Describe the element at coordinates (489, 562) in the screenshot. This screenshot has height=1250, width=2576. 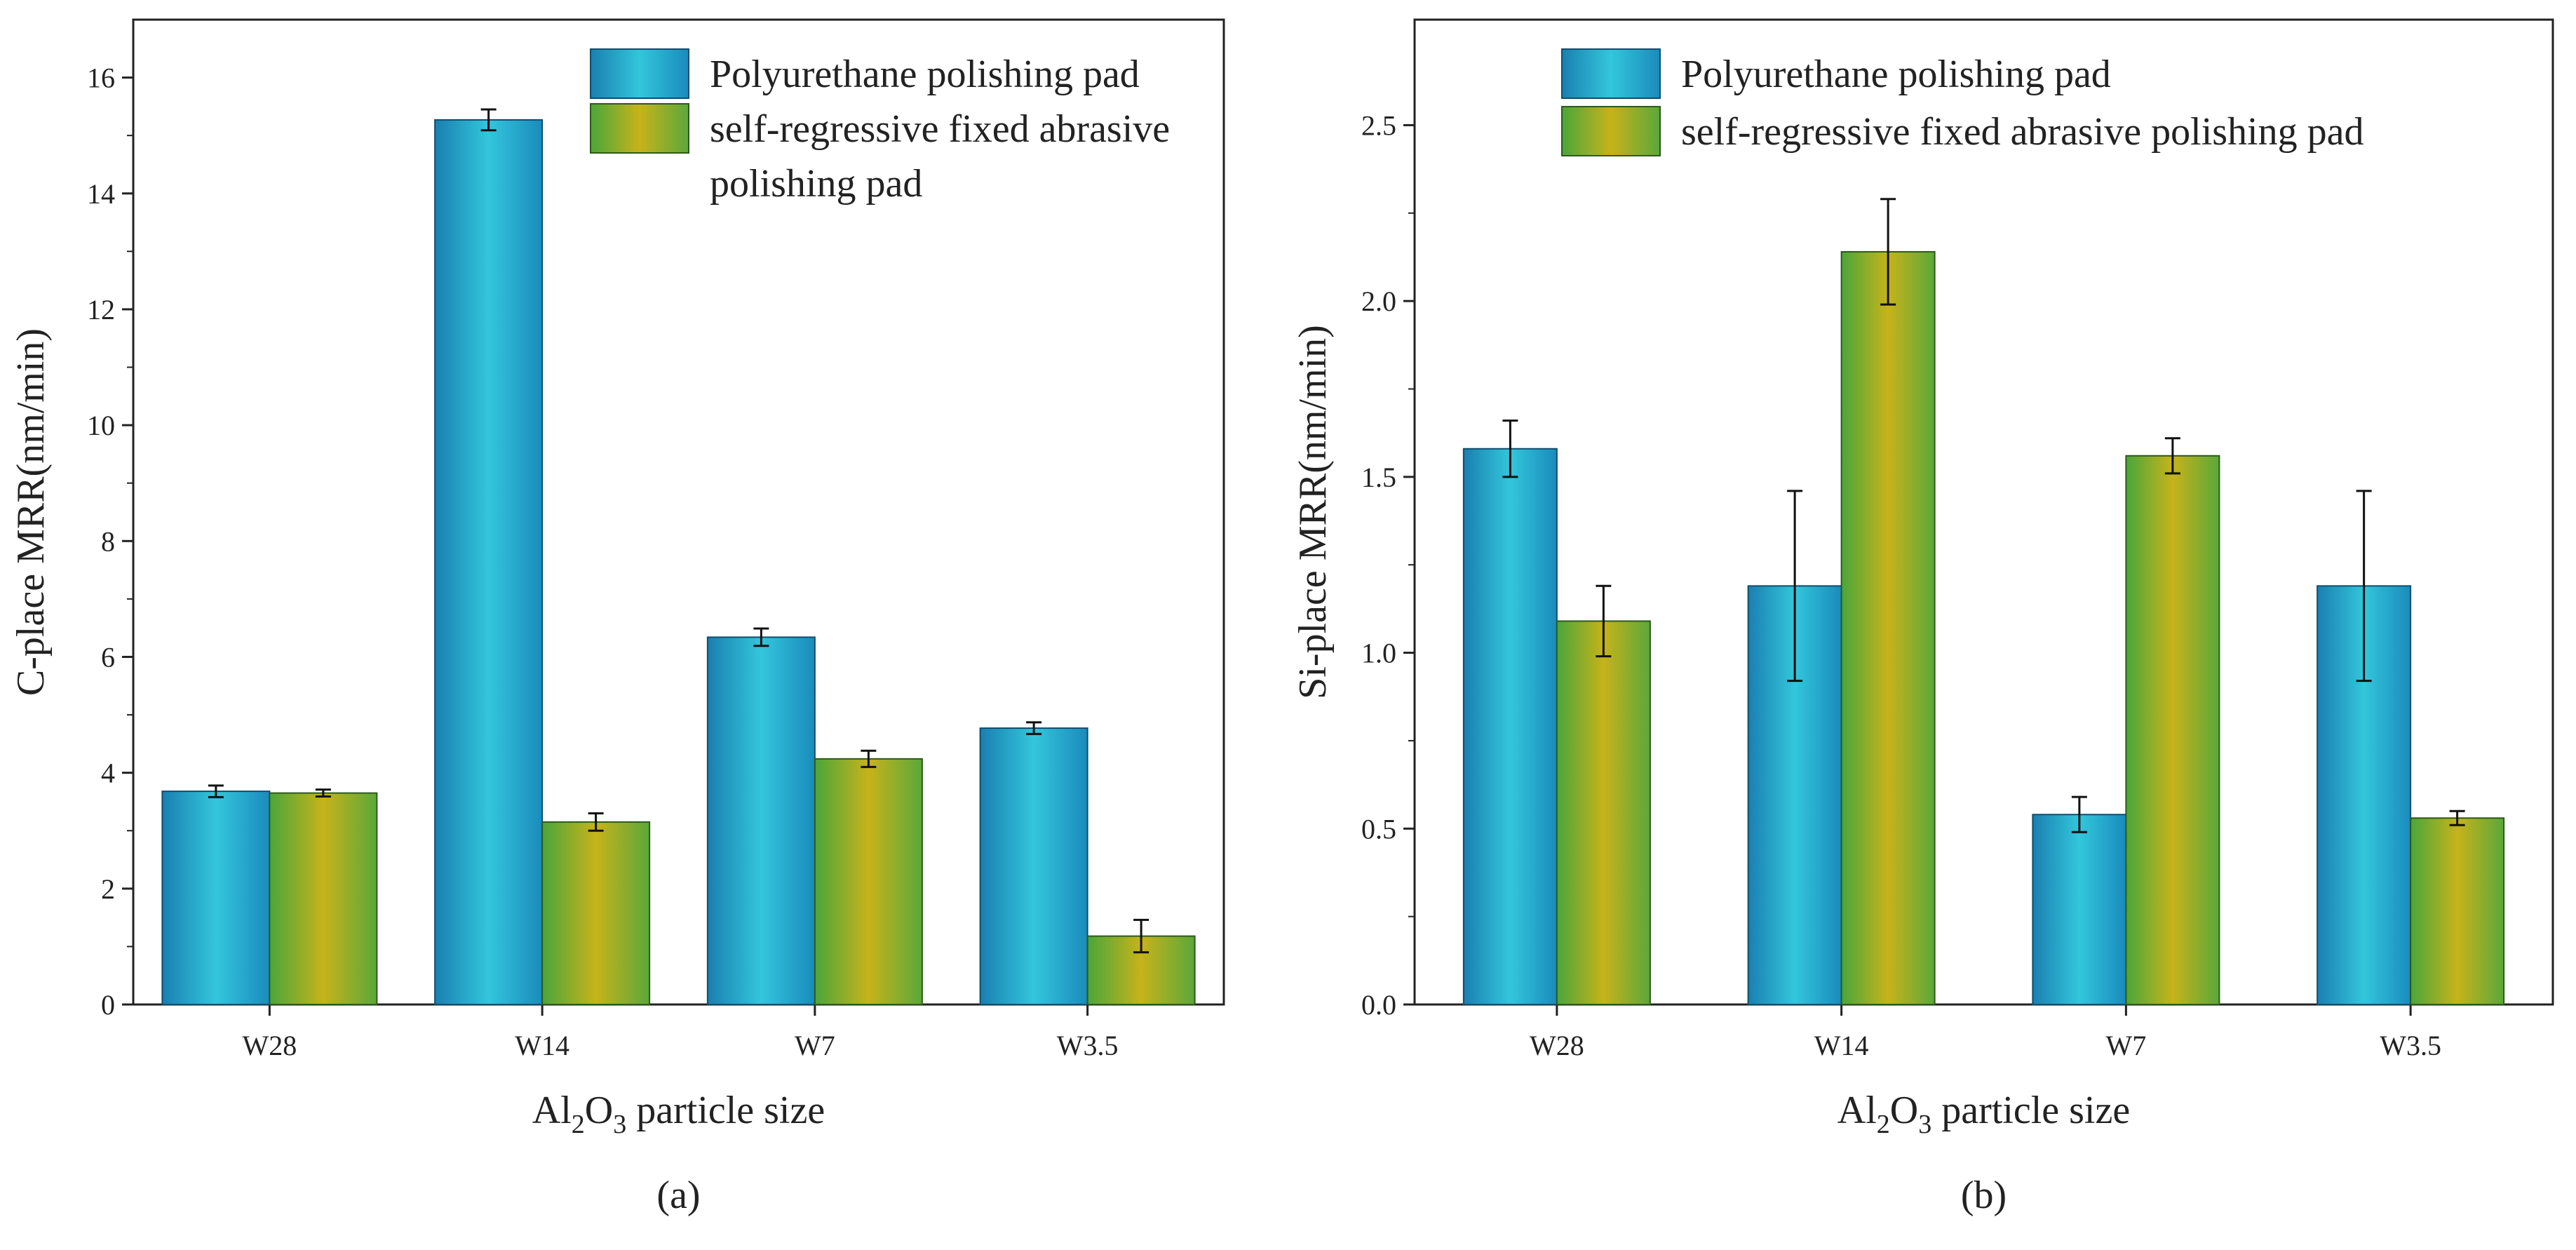
I see `bar-polyurethane-W14` at that location.